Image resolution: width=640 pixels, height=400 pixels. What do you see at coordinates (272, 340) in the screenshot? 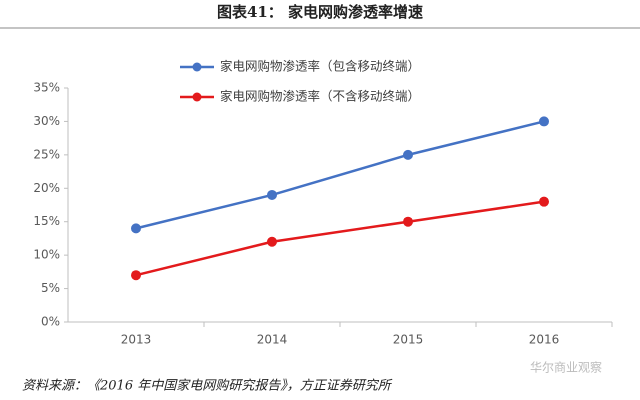
I see `x-tick-label: 2014` at bounding box center [272, 340].